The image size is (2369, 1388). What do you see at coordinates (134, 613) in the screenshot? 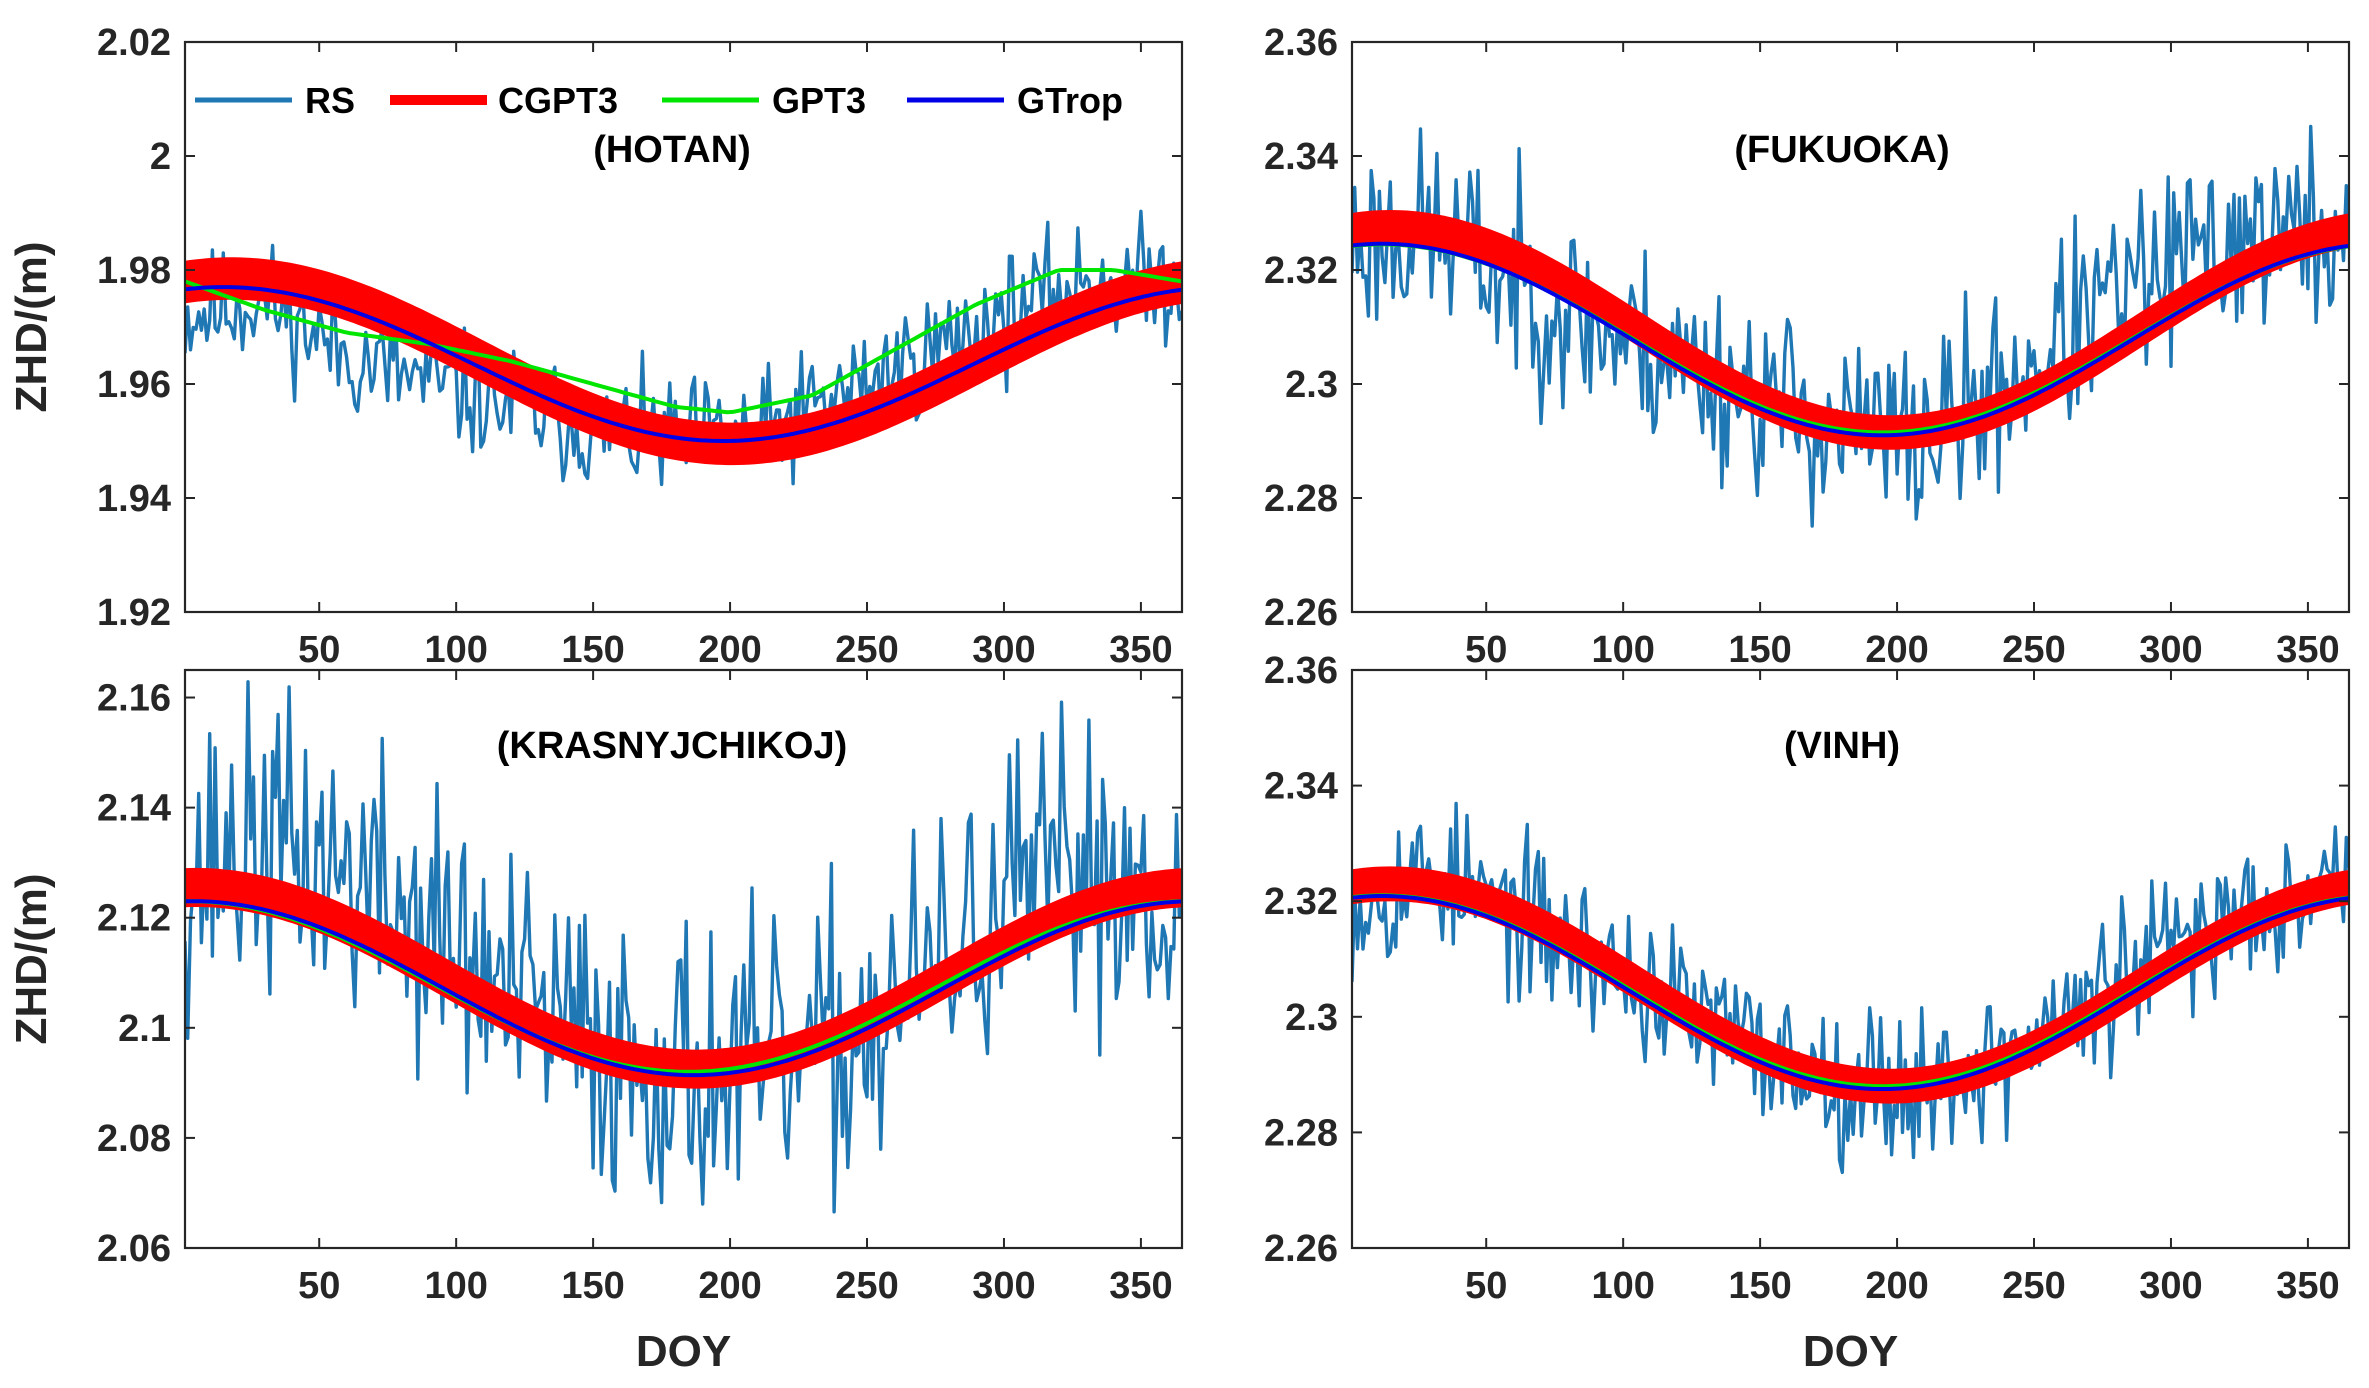
I see `y-tick-label: 1.92` at bounding box center [134, 613].